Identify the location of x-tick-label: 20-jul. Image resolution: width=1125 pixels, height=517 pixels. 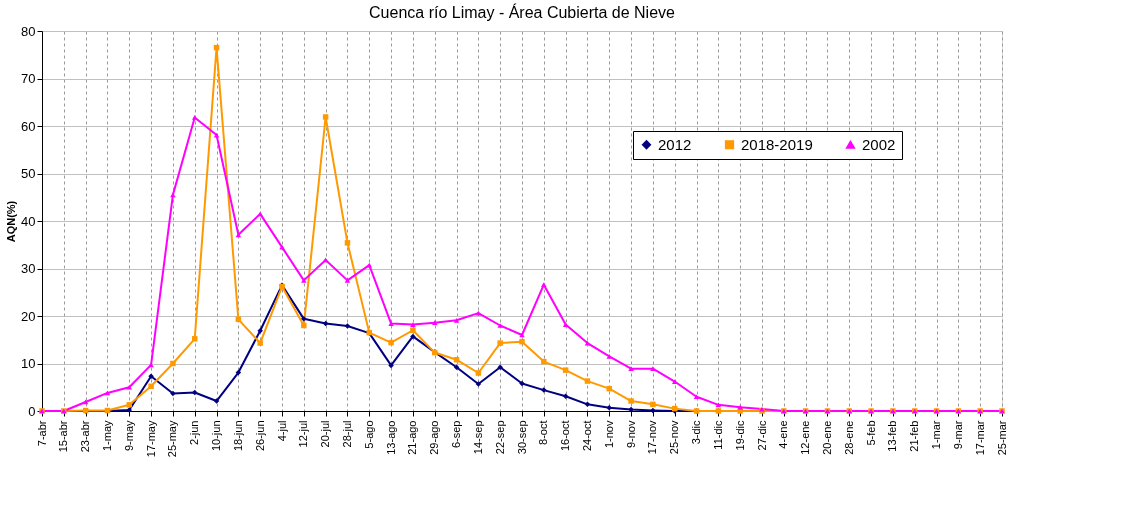
(325, 434).